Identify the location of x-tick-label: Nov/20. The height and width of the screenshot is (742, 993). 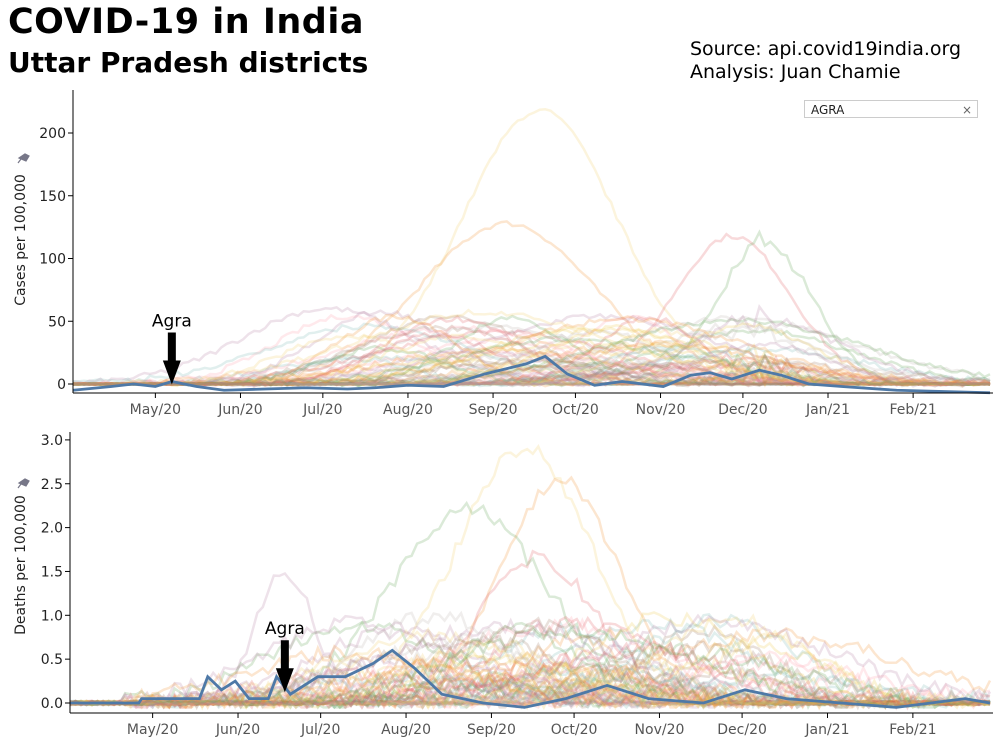
(661, 410).